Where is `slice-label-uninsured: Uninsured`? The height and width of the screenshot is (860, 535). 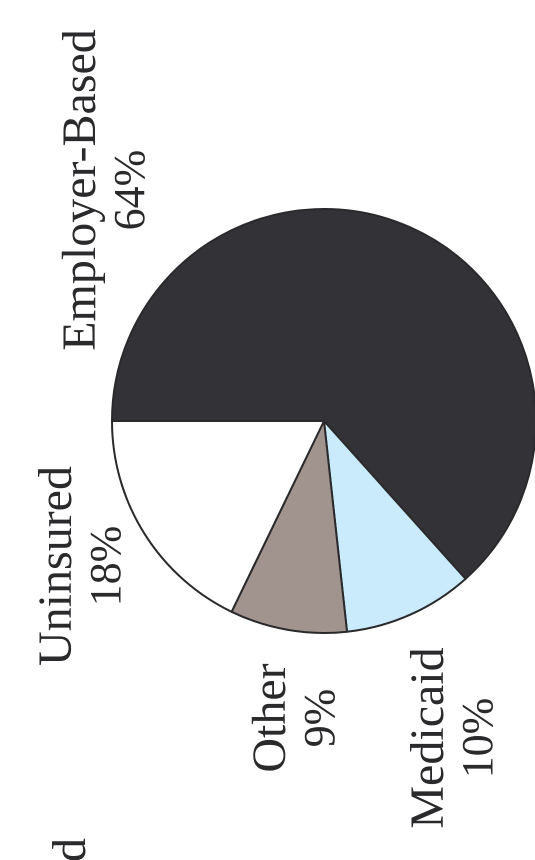 slice-label-uninsured: Uninsured is located at coordinates (55, 566).